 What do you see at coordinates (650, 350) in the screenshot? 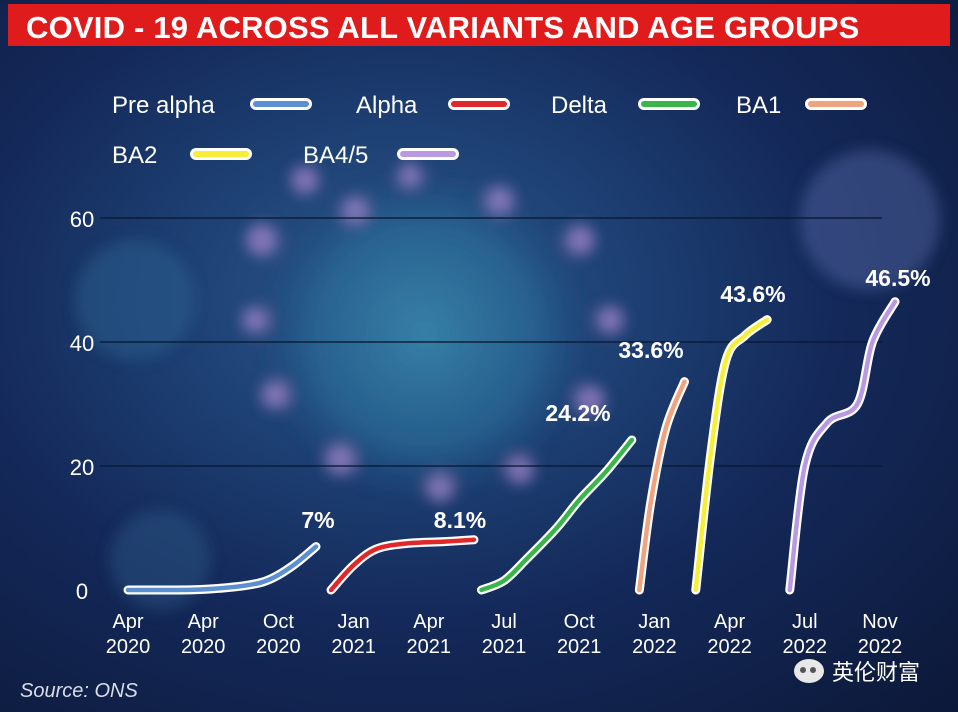
I see `data-label: 33.6%` at bounding box center [650, 350].